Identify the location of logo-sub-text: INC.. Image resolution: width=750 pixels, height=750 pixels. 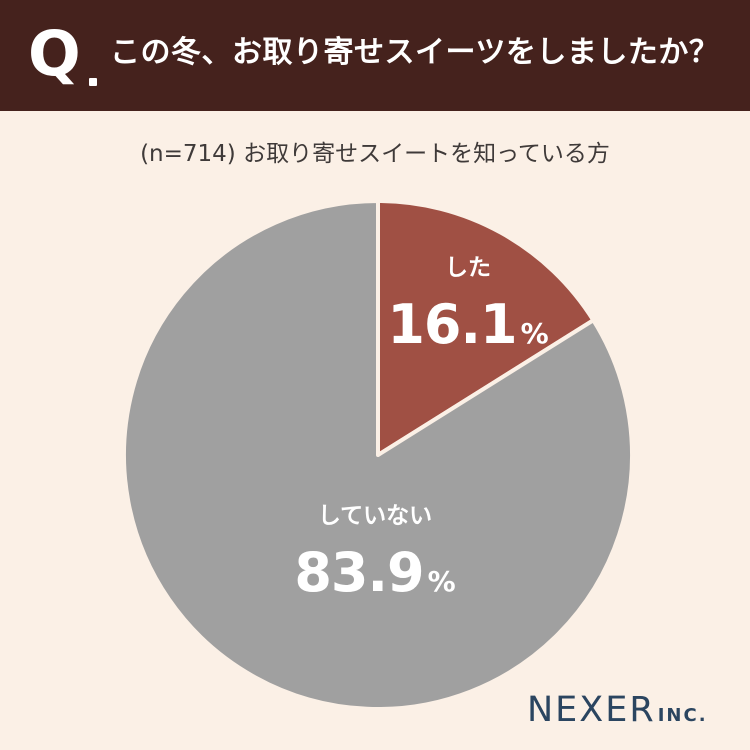
(682, 715).